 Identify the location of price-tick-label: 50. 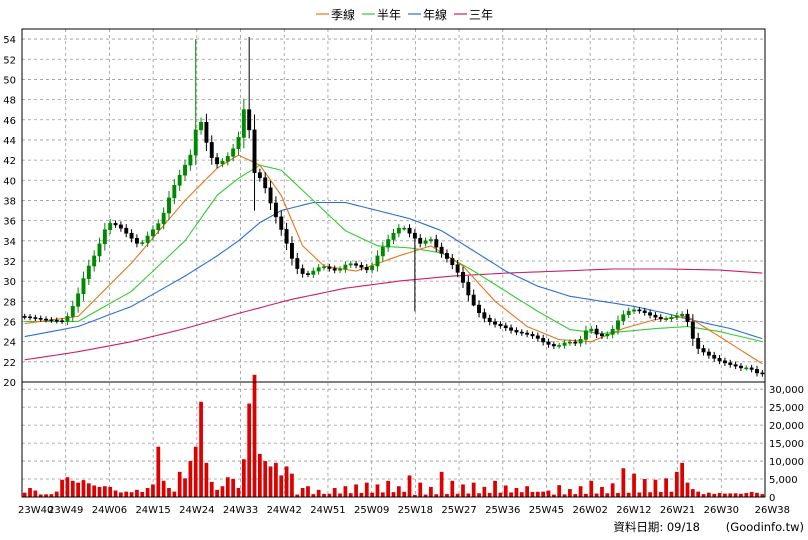
(9, 80).